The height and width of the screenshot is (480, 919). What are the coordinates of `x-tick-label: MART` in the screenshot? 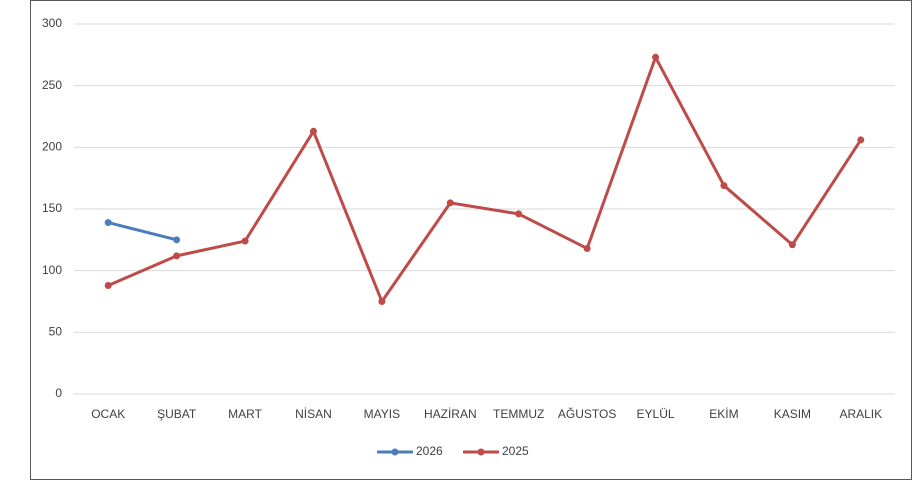 It's located at (245, 414).